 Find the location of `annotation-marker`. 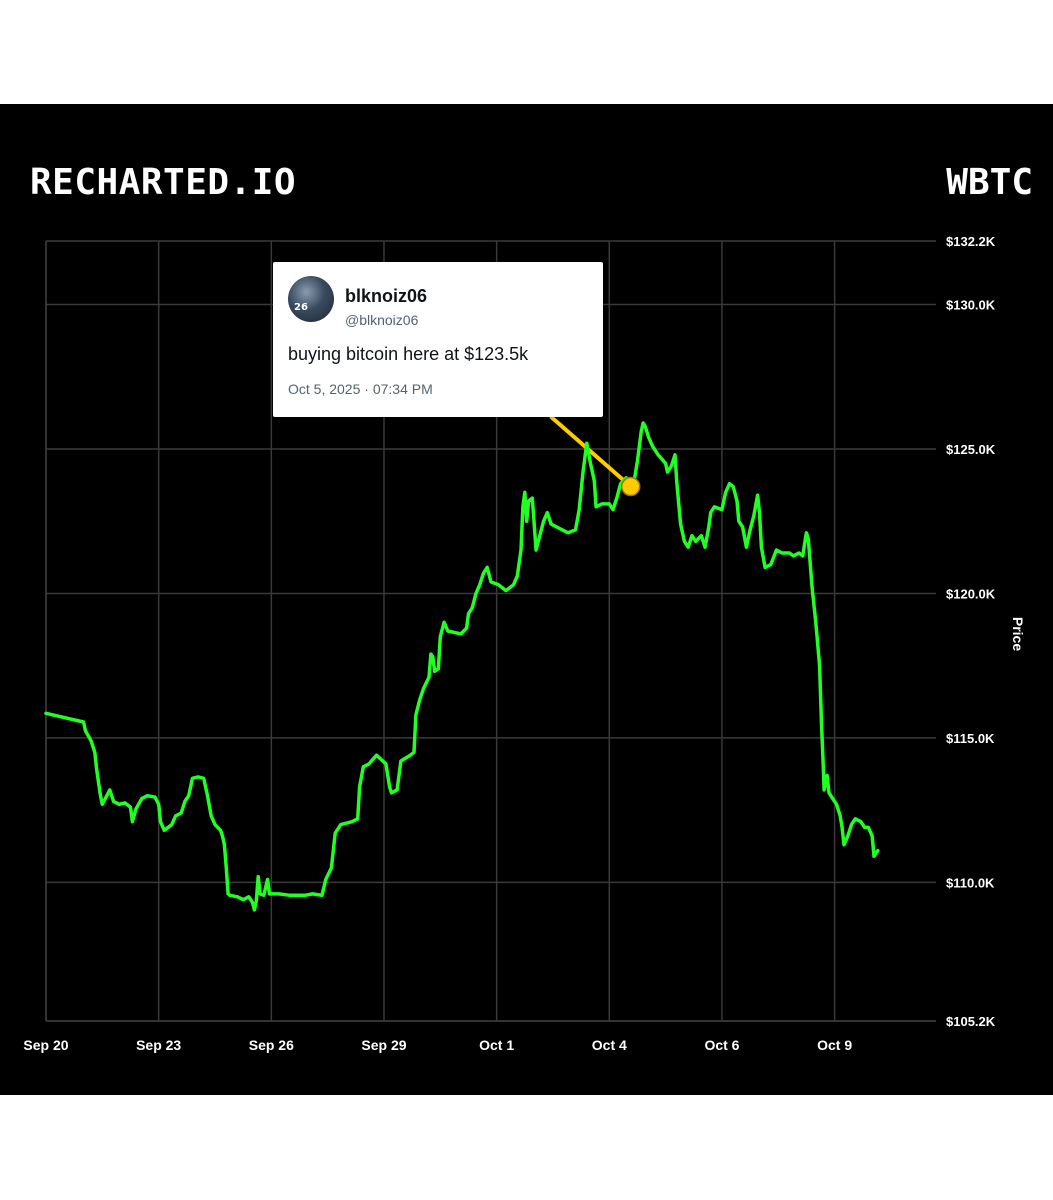

annotation-marker is located at coordinates (630, 486).